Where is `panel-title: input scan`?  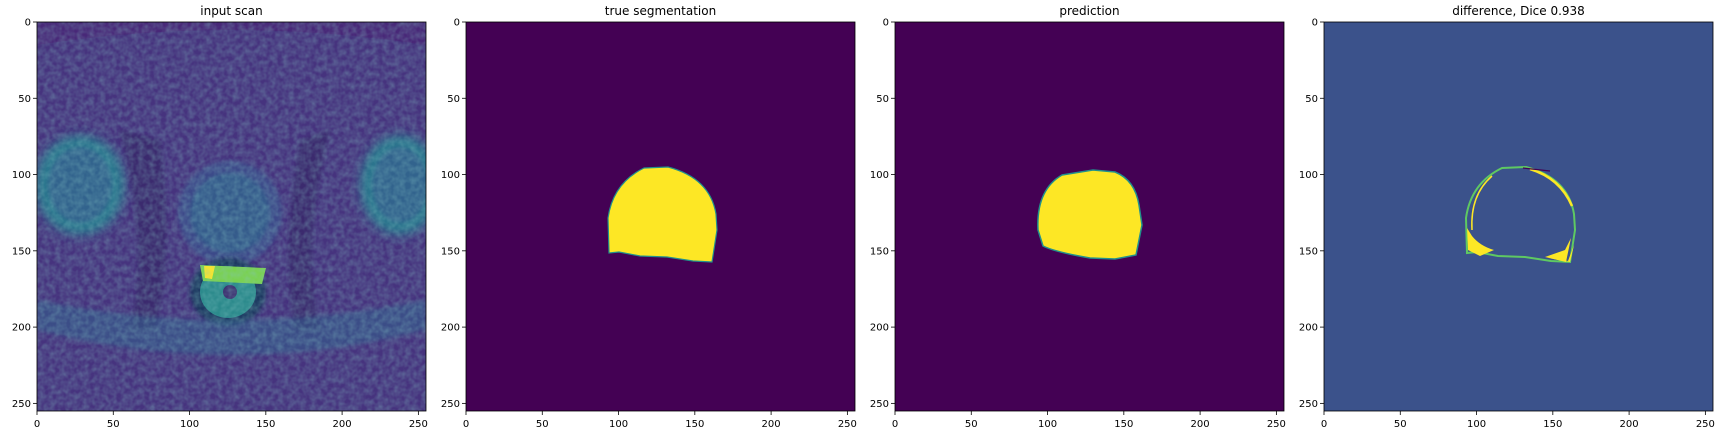
panel-title: input scan is located at coordinates (231, 11).